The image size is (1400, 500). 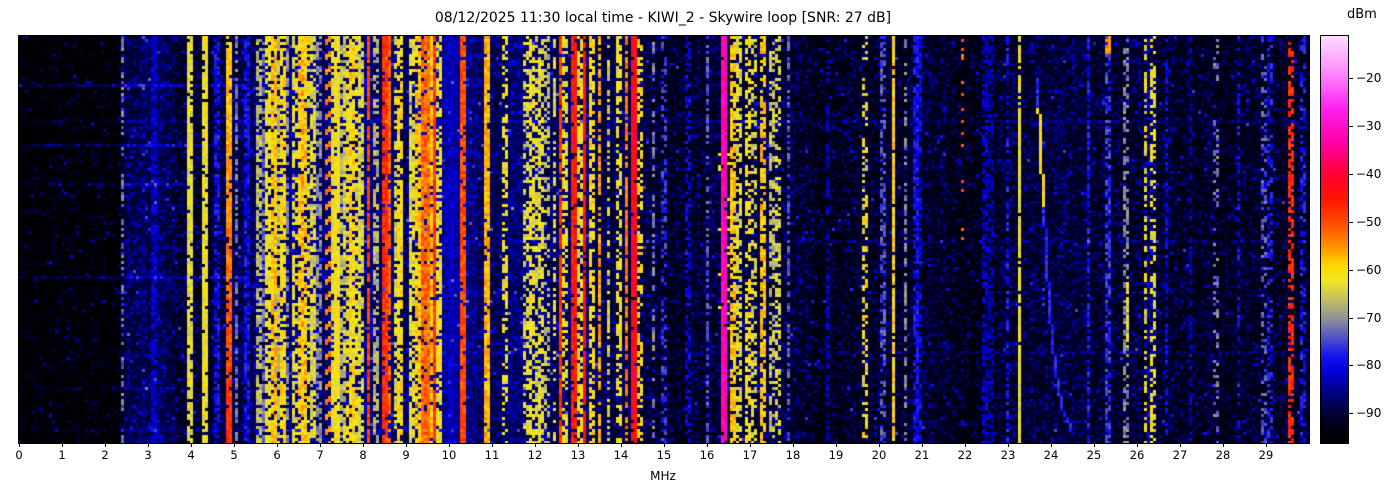 What do you see at coordinates (1369, 173) in the screenshot?
I see `colorbar-tick-label: −40` at bounding box center [1369, 173].